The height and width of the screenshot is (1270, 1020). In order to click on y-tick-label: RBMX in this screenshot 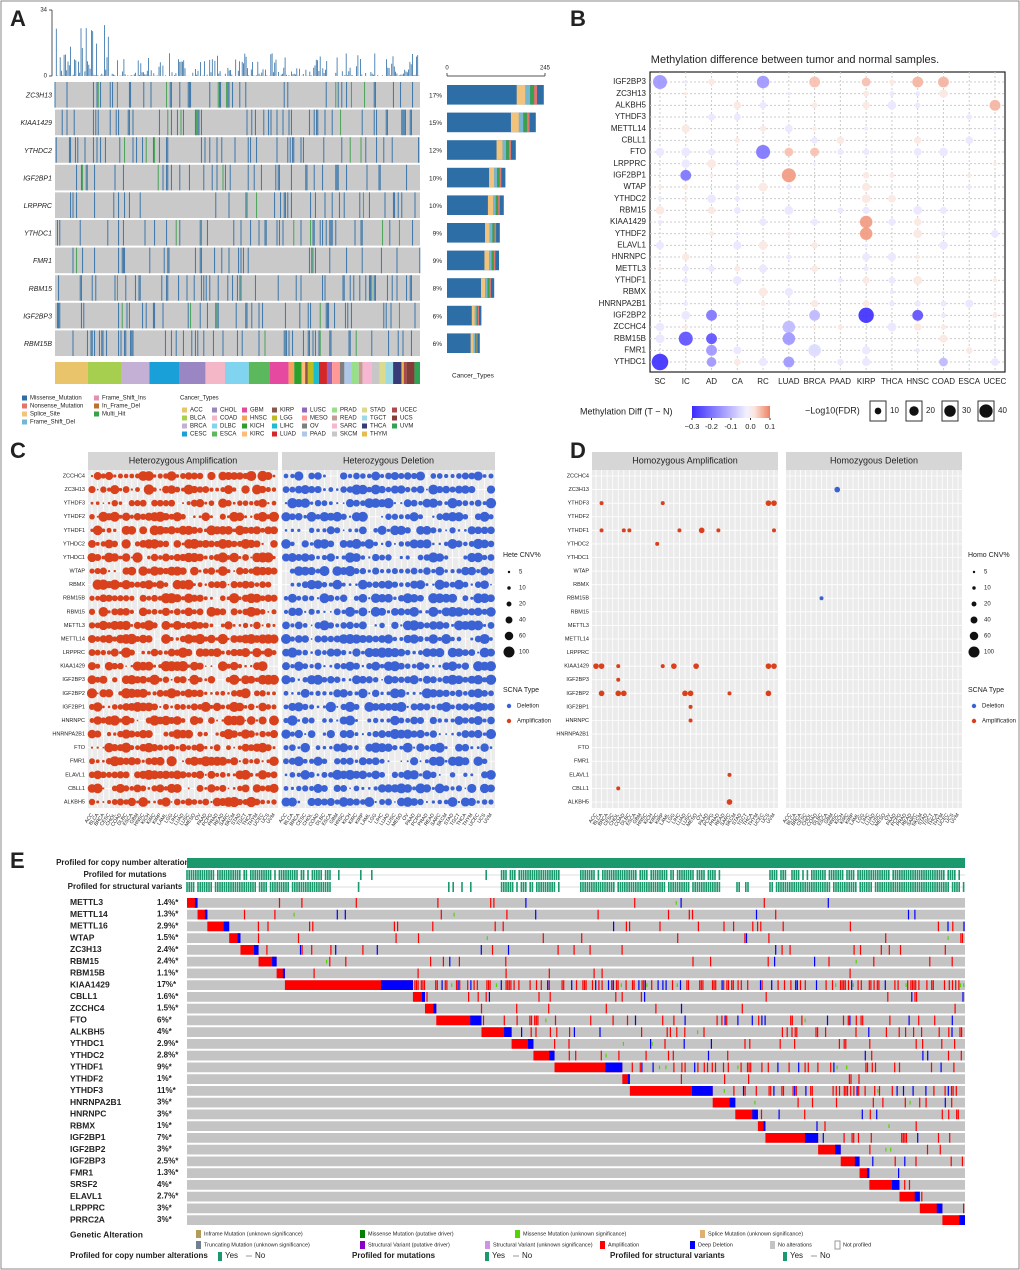, I will do `click(581, 585)`.